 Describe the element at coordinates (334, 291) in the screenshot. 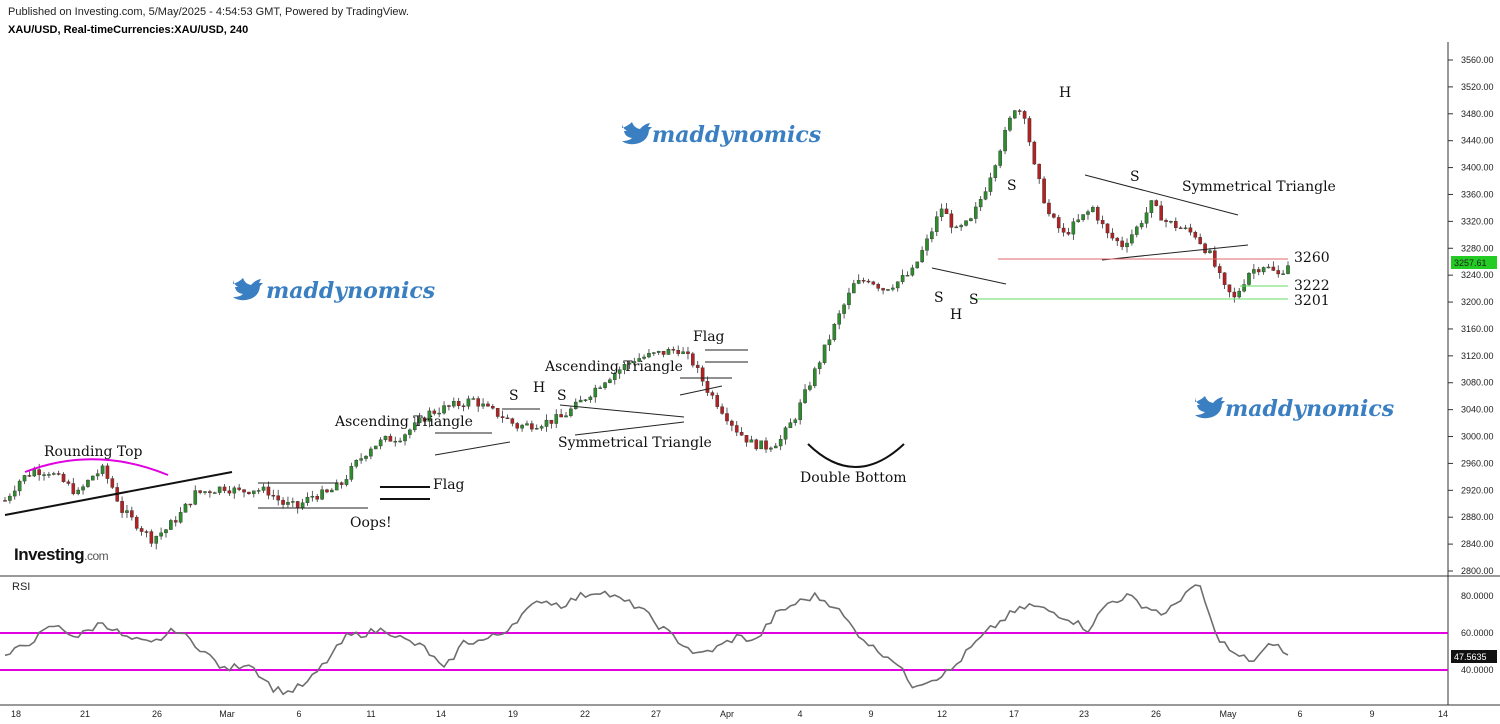

I see `watermark-left: maddynomics` at that location.